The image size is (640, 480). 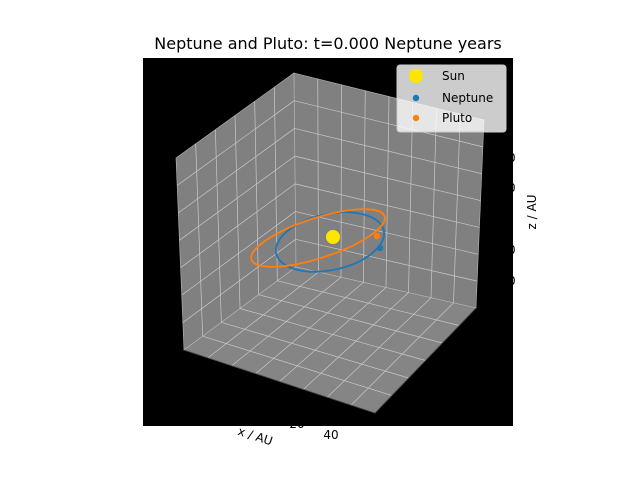 I want to click on orbits-layer, so click(x=318, y=240).